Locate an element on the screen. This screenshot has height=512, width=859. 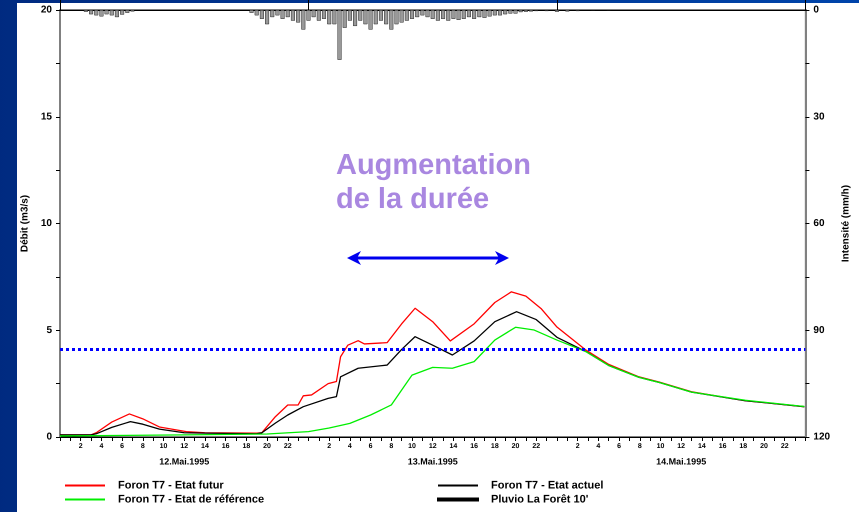
y2-tick-label: 0 is located at coordinates (816, 10).